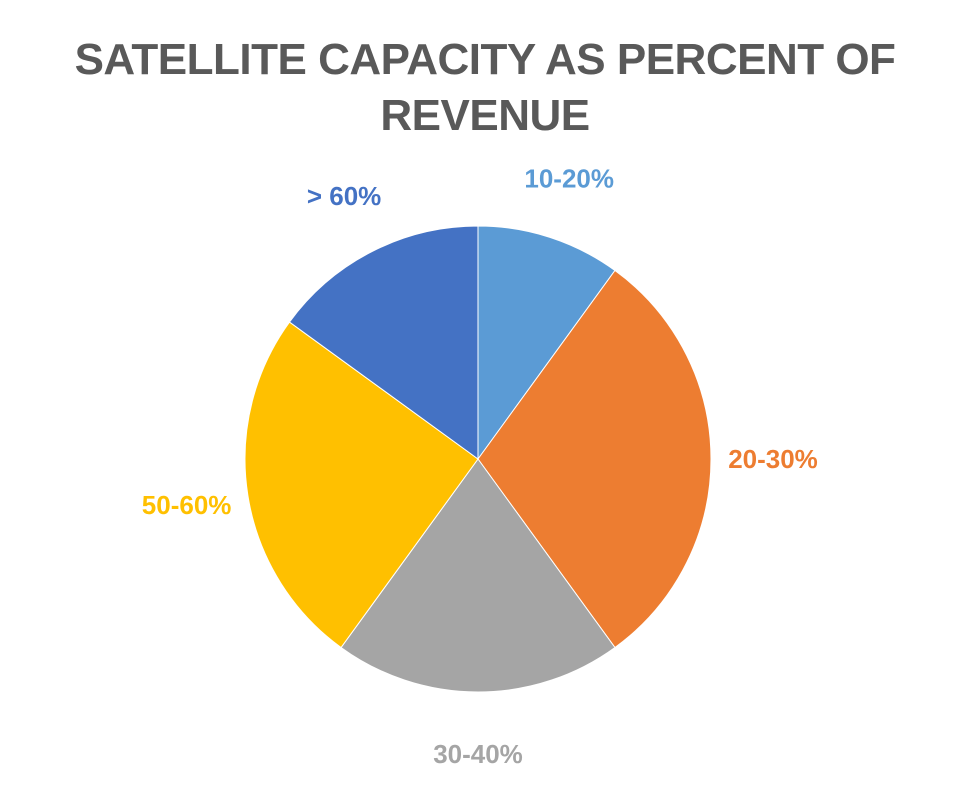  Describe the element at coordinates (187, 505) in the screenshot. I see `slice-label-50-60: 50-60%` at that location.